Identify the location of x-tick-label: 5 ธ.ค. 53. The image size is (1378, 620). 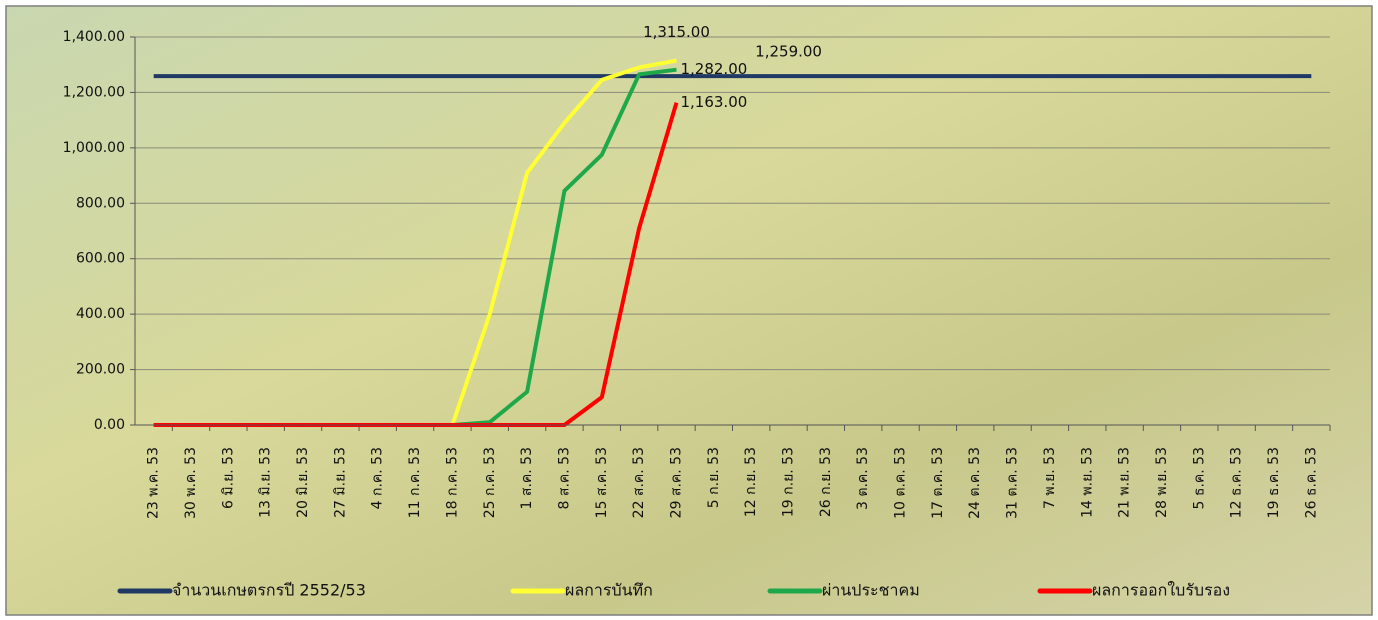
(1199, 478).